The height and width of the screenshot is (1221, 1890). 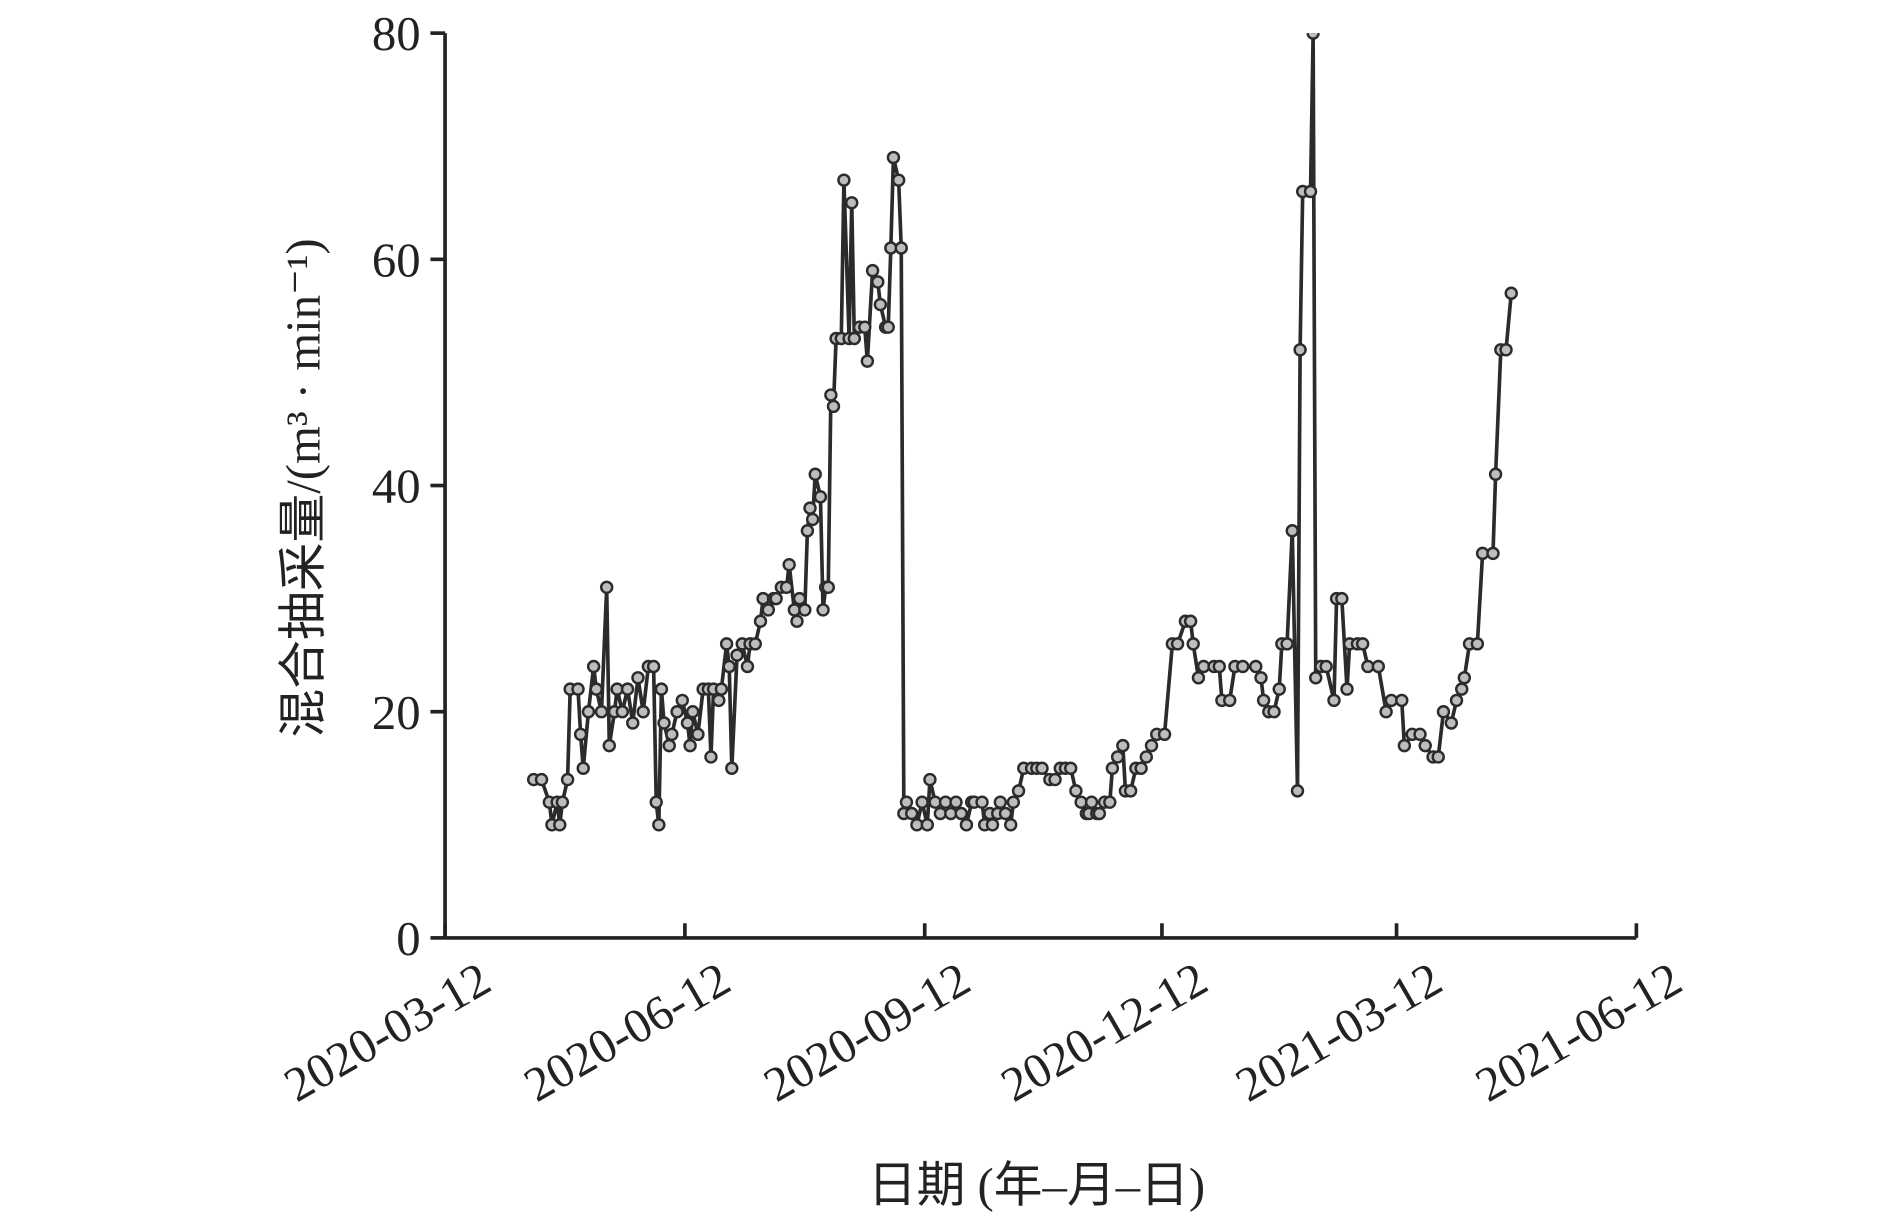 I want to click on y-tick-label: 20, so click(x=396, y=713).